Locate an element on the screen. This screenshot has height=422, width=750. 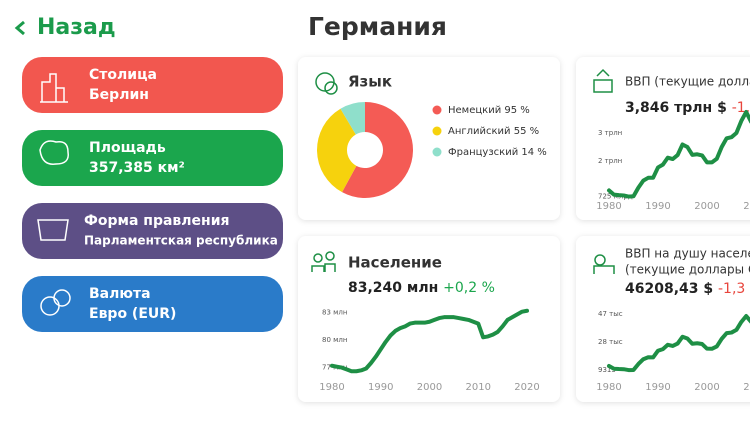
legend-entry: Французский 14 % is located at coordinates (497, 152).